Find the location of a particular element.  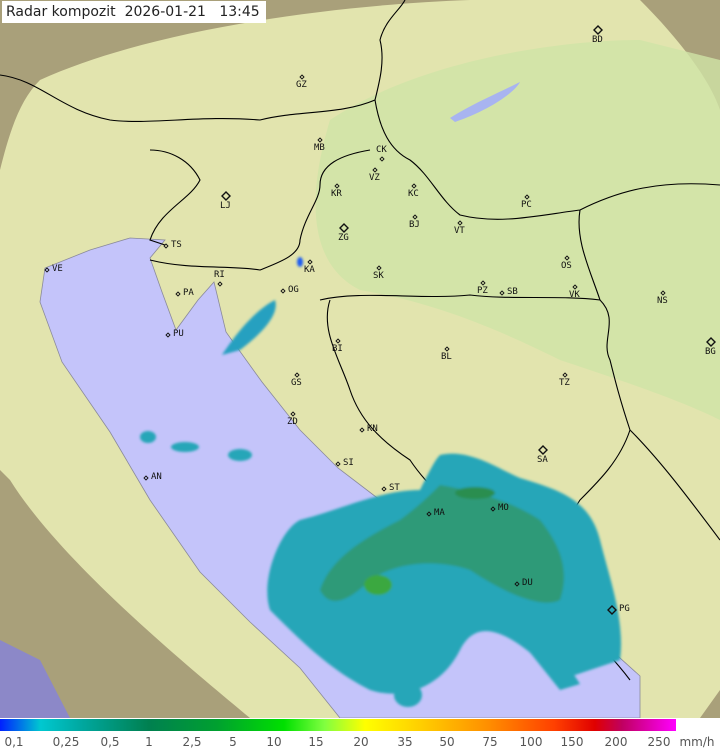

precip-streak is located at coordinates (550, 660).